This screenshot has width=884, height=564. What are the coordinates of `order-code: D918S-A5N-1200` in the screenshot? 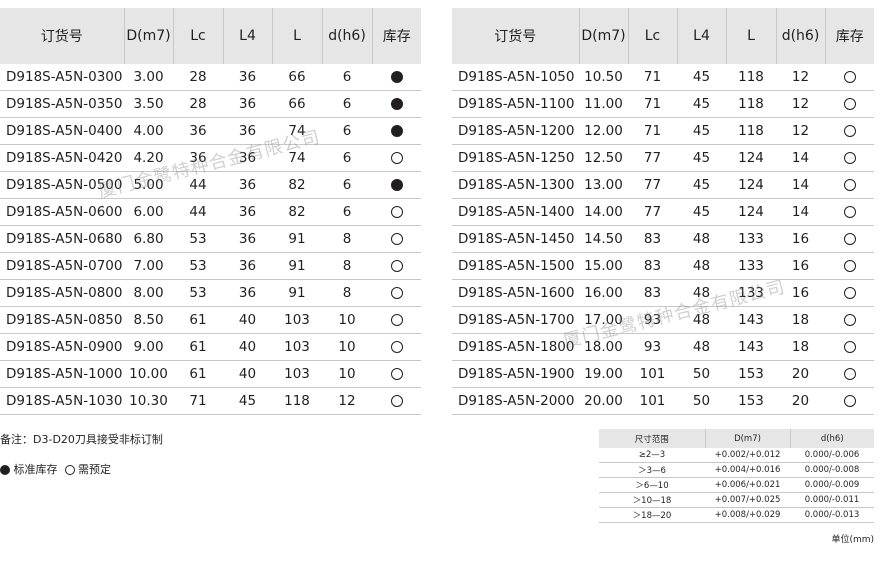 It's located at (515, 131).